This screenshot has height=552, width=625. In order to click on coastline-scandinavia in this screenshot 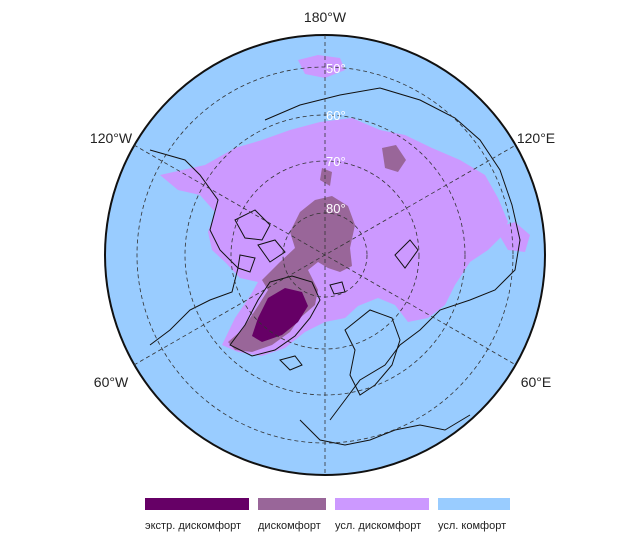, I will do `click(372, 352)`.